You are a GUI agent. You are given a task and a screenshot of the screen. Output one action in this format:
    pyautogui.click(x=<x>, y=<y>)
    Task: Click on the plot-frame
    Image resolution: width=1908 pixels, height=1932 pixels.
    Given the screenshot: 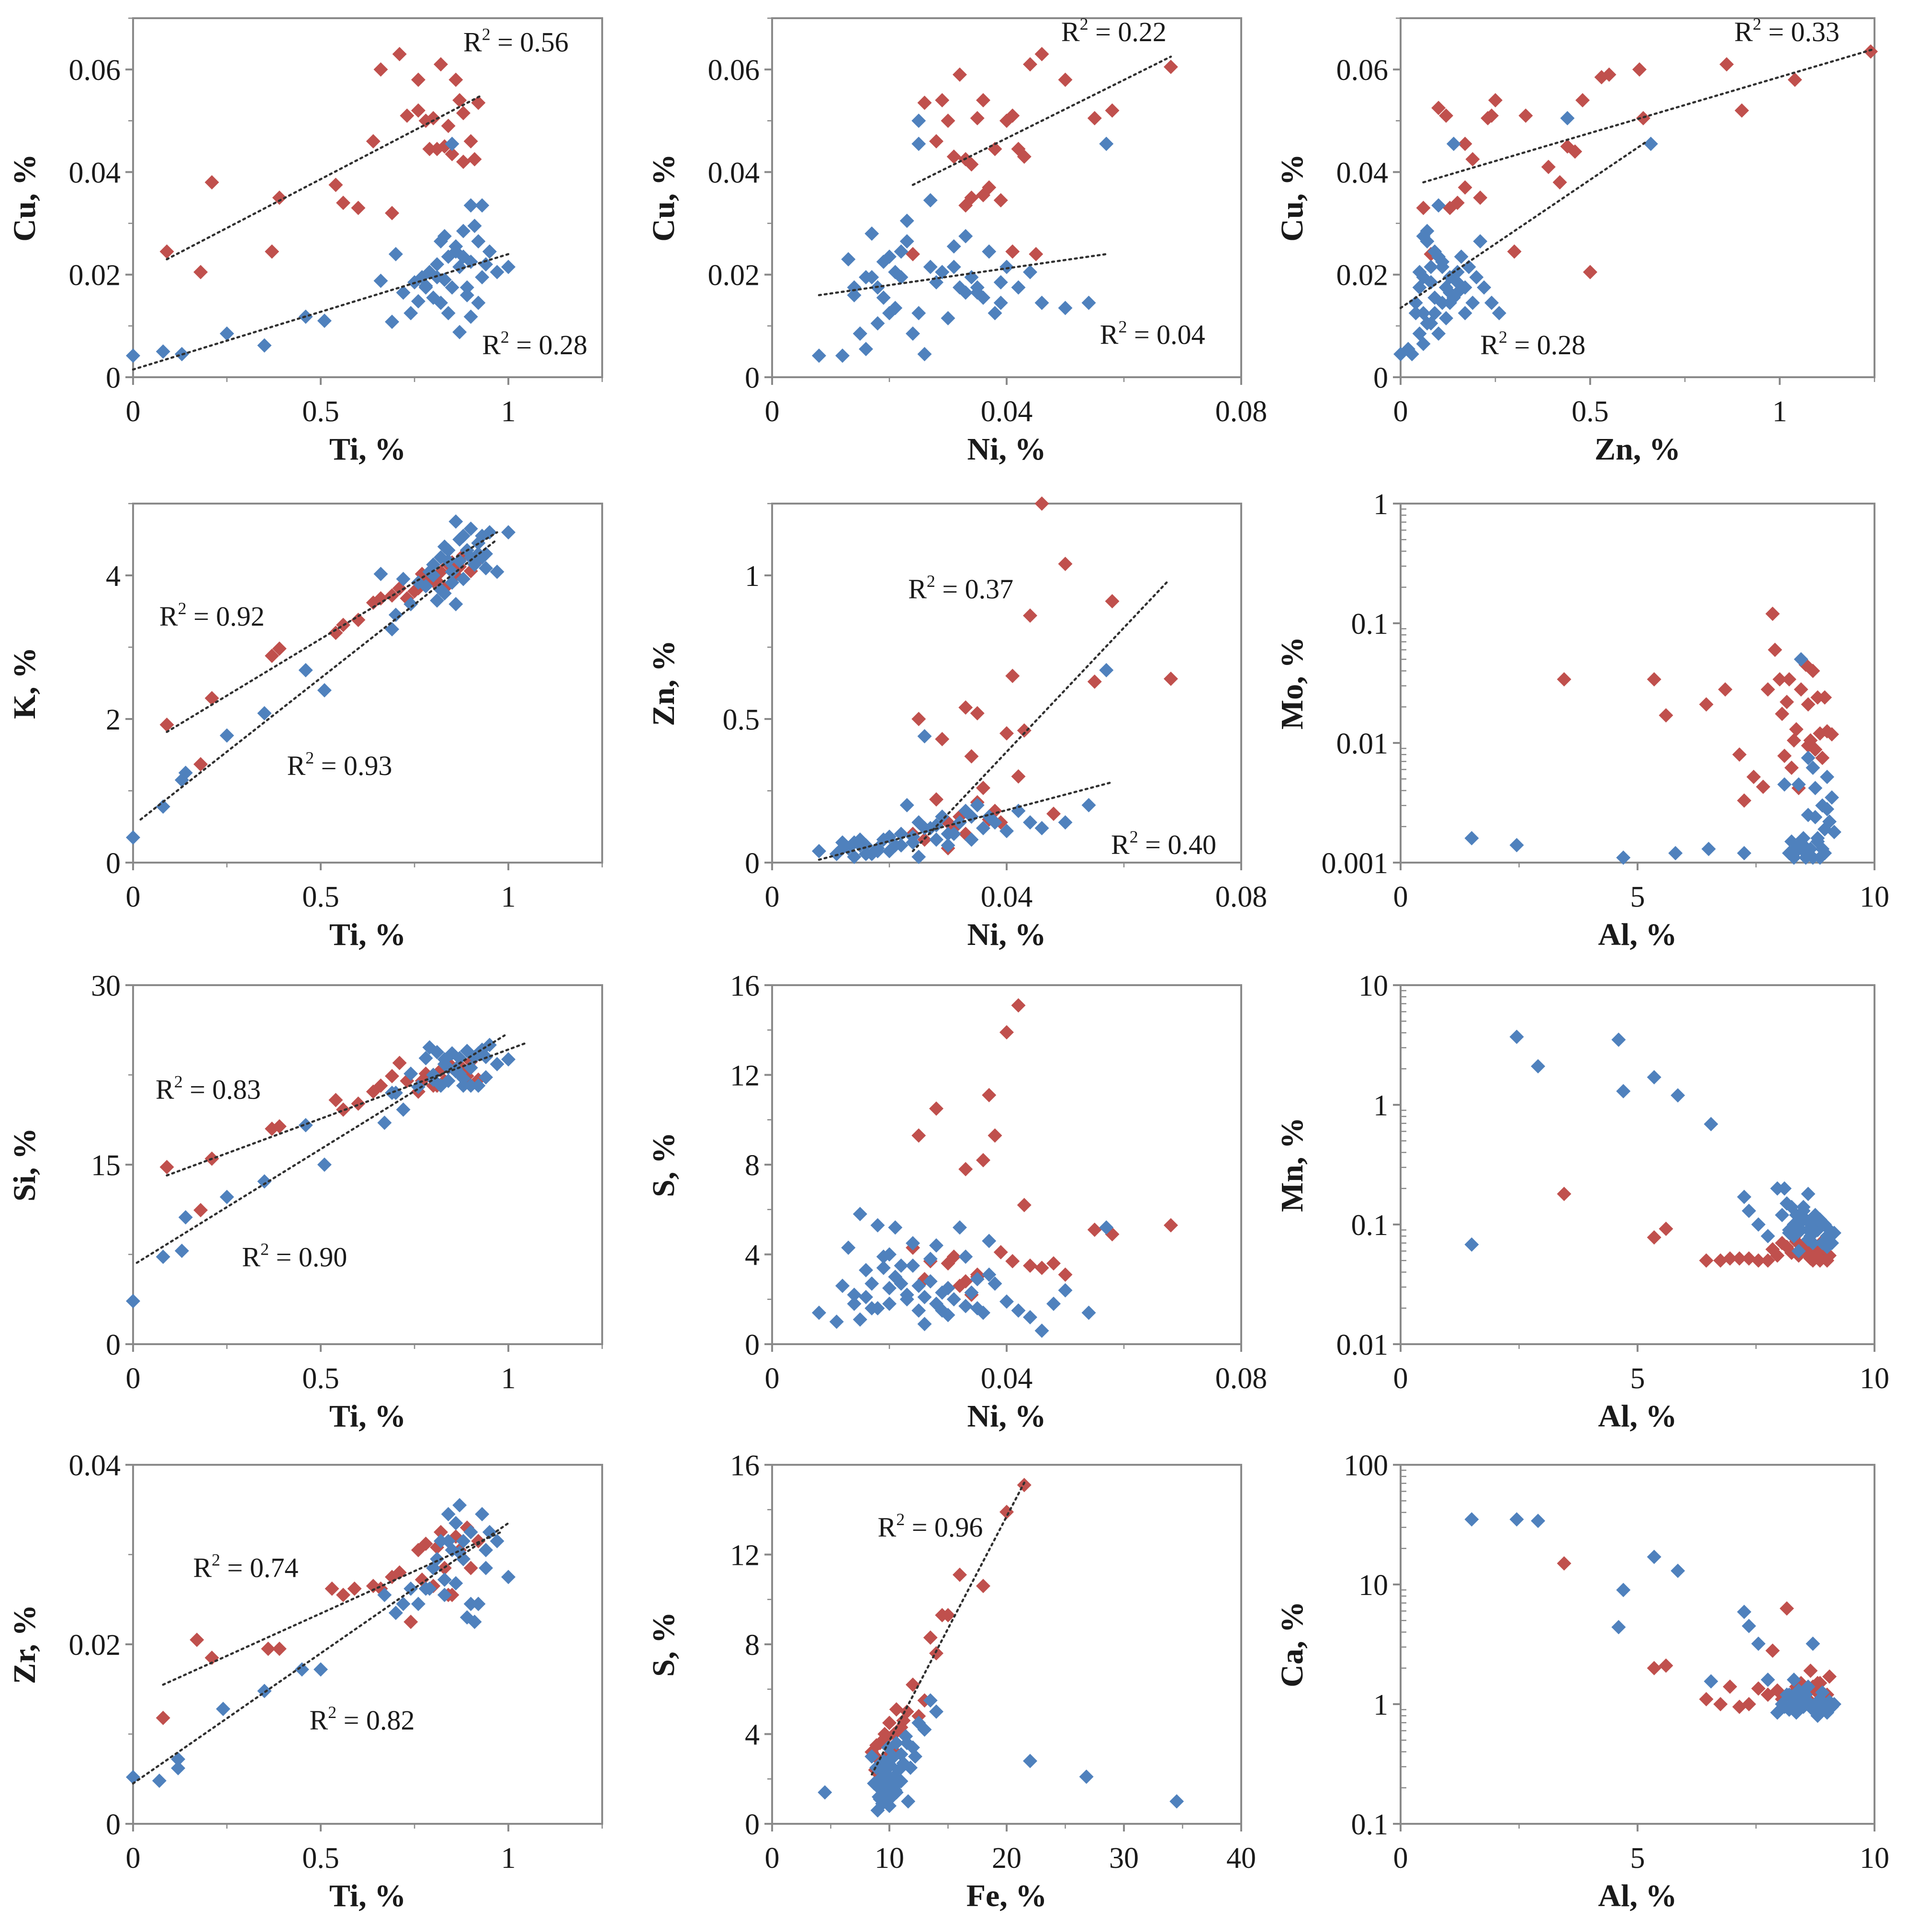 What is the action you would take?
    pyautogui.click(x=368, y=1645)
    